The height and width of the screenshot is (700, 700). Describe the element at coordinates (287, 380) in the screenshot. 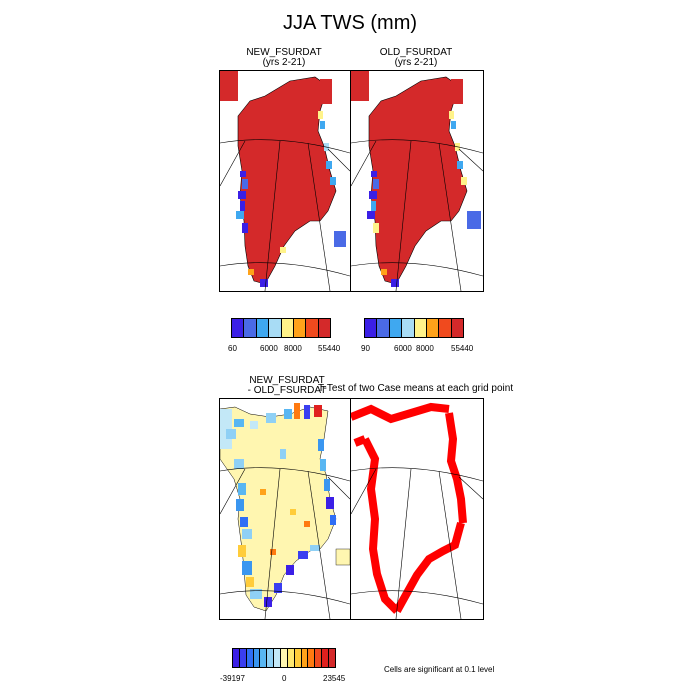

I see `panel-title-diff-line1: NEW_FSURDAT` at that location.